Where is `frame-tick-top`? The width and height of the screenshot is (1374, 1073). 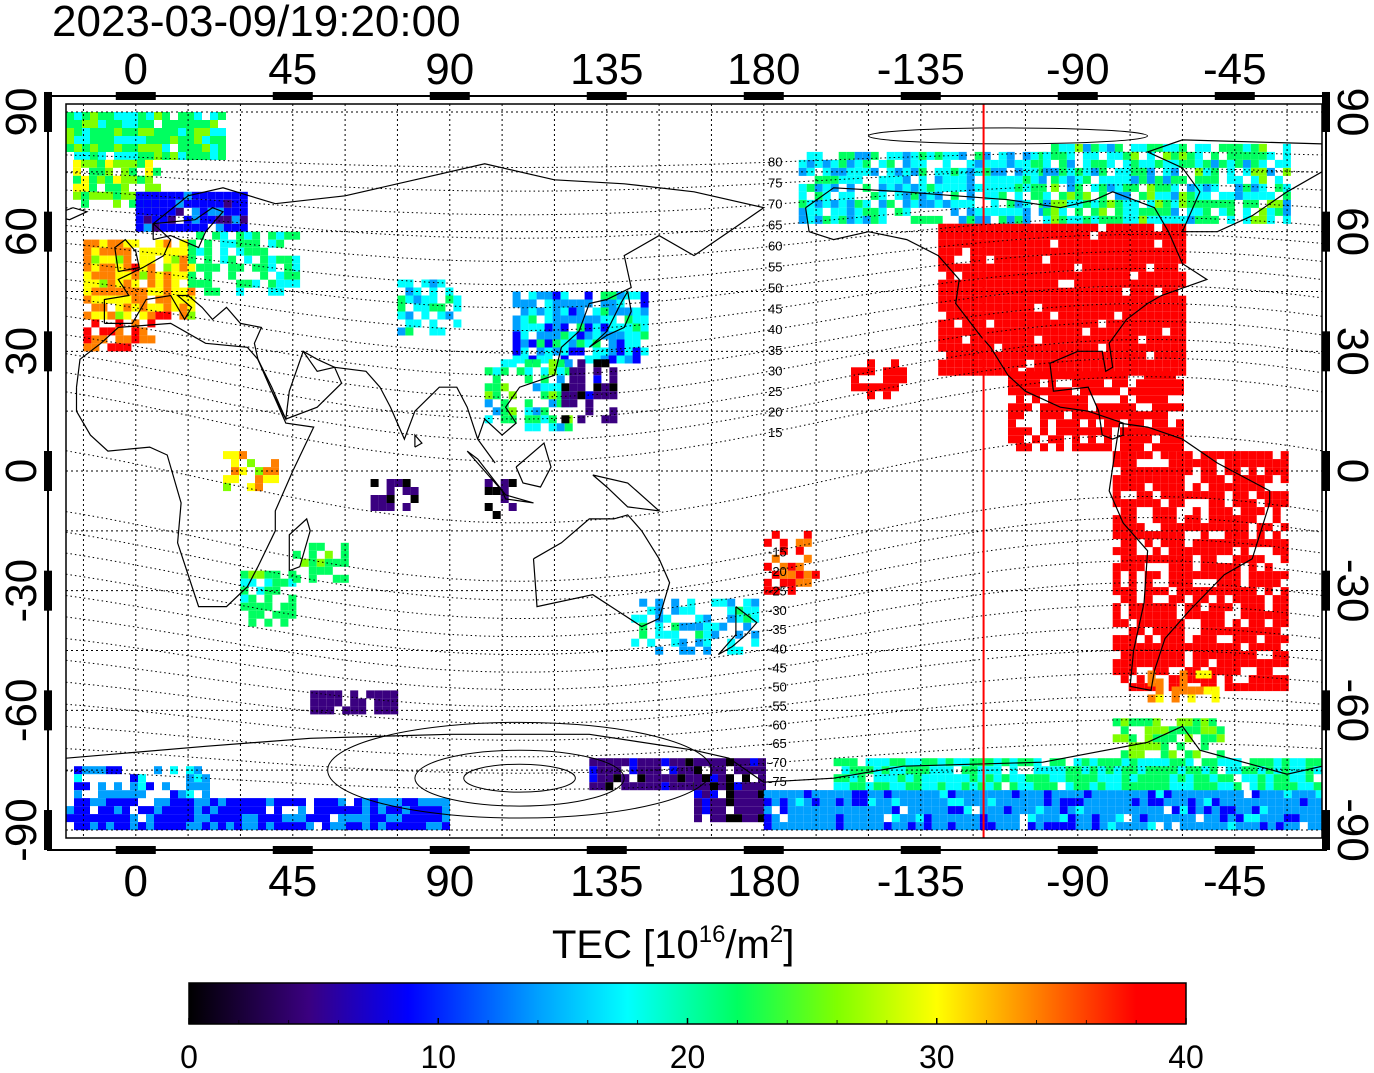 frame-tick-top is located at coordinates (449, 96).